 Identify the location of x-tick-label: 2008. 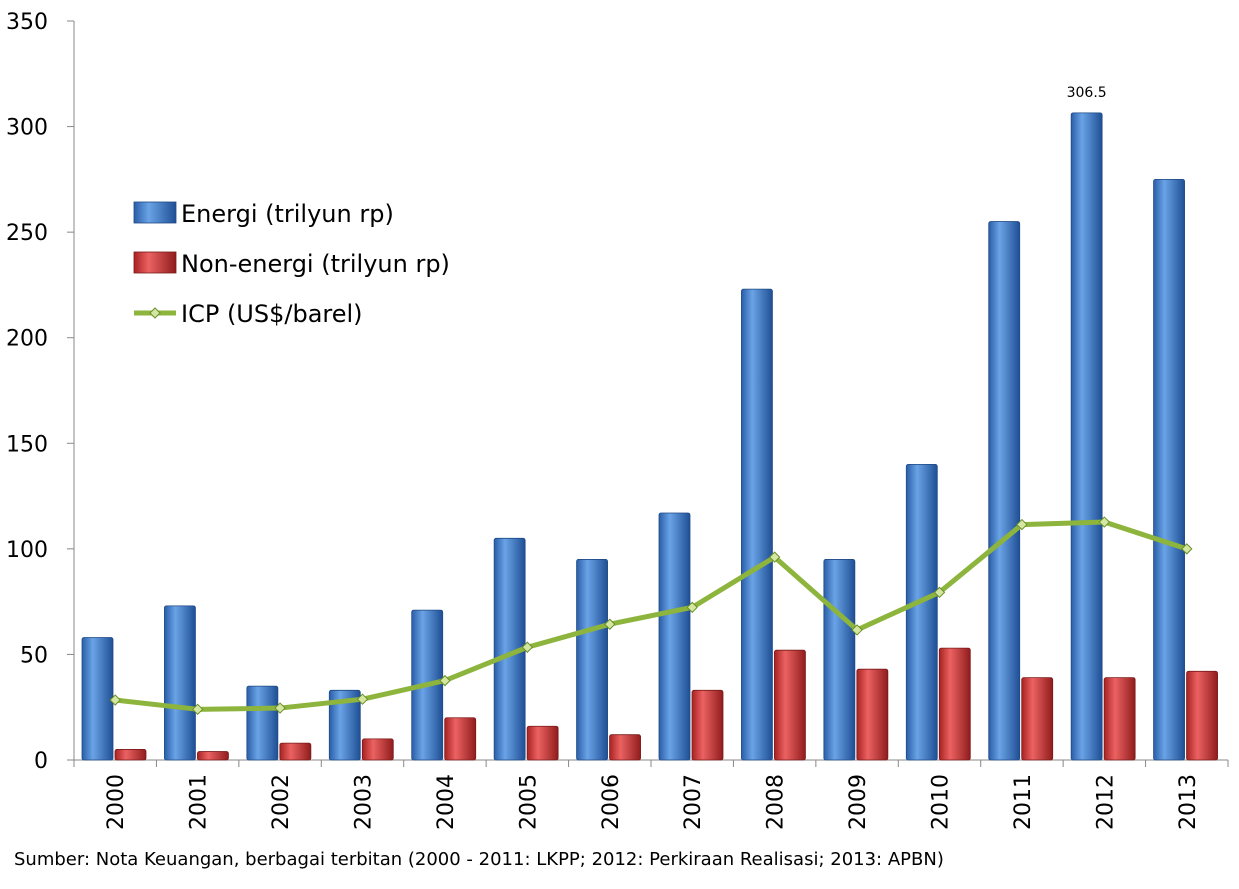
(776, 802).